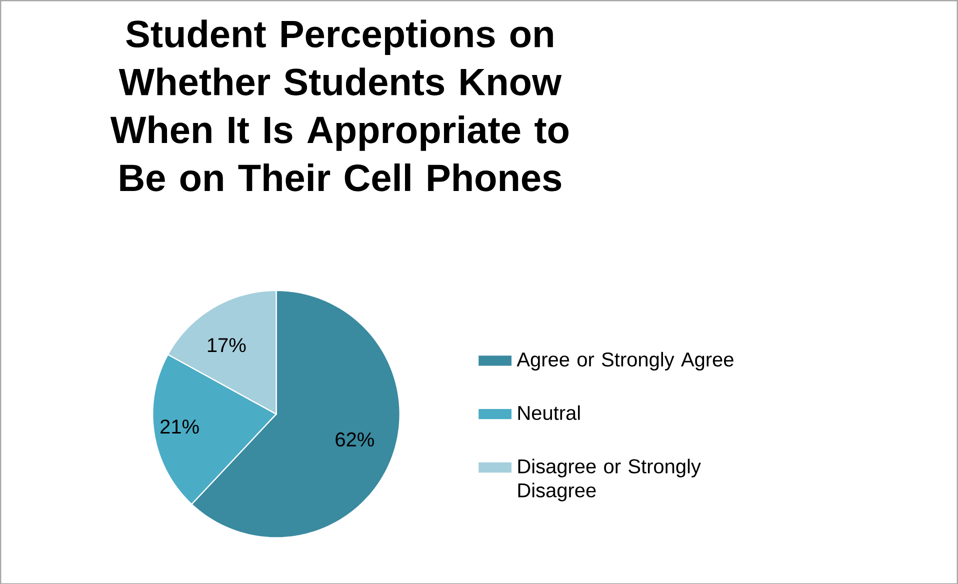  I want to click on chart-title: Student Perceptions on Whether Students Know When It Is Appropriate to Be on Their Cell Phones, so click(339, 105).